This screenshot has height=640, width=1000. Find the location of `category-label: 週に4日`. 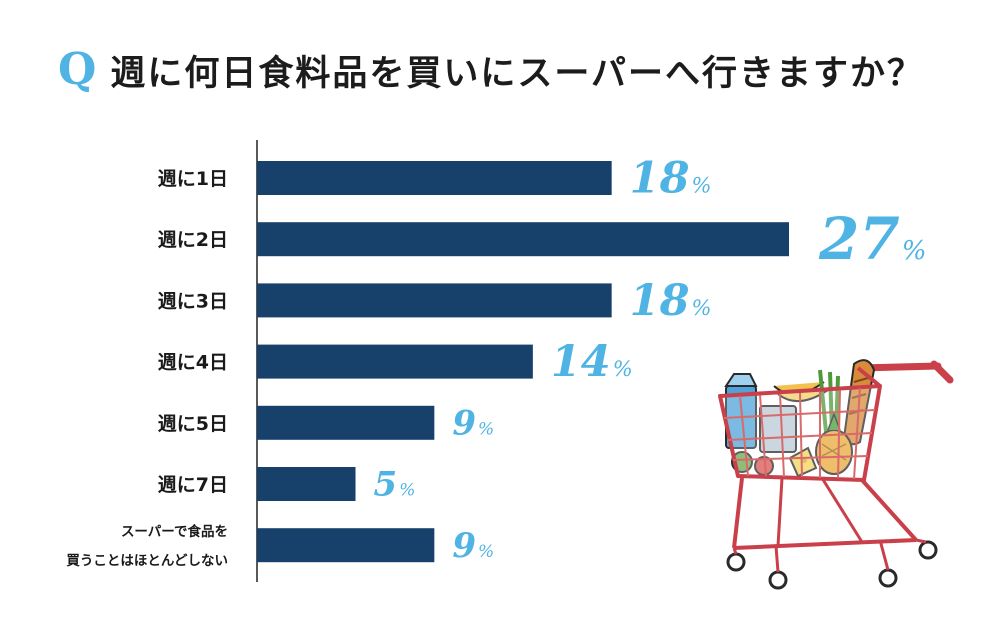

category-label: 週に4日 is located at coordinates (193, 363).